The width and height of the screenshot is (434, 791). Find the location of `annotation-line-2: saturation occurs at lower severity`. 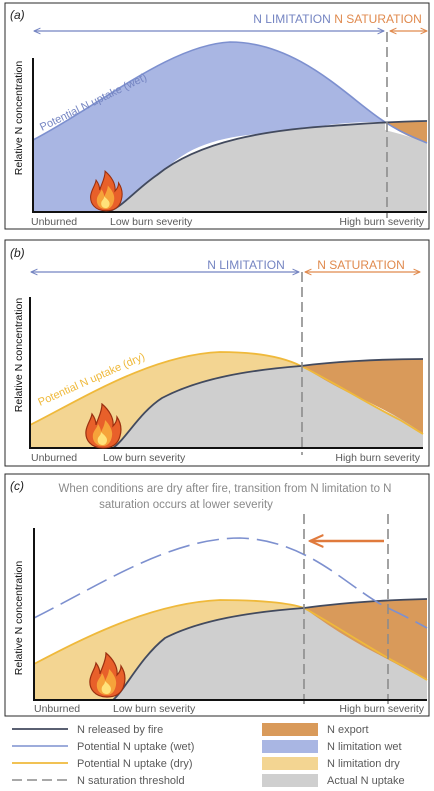

annotation-line-2: saturation occurs at lower severity is located at coordinates (186, 505).